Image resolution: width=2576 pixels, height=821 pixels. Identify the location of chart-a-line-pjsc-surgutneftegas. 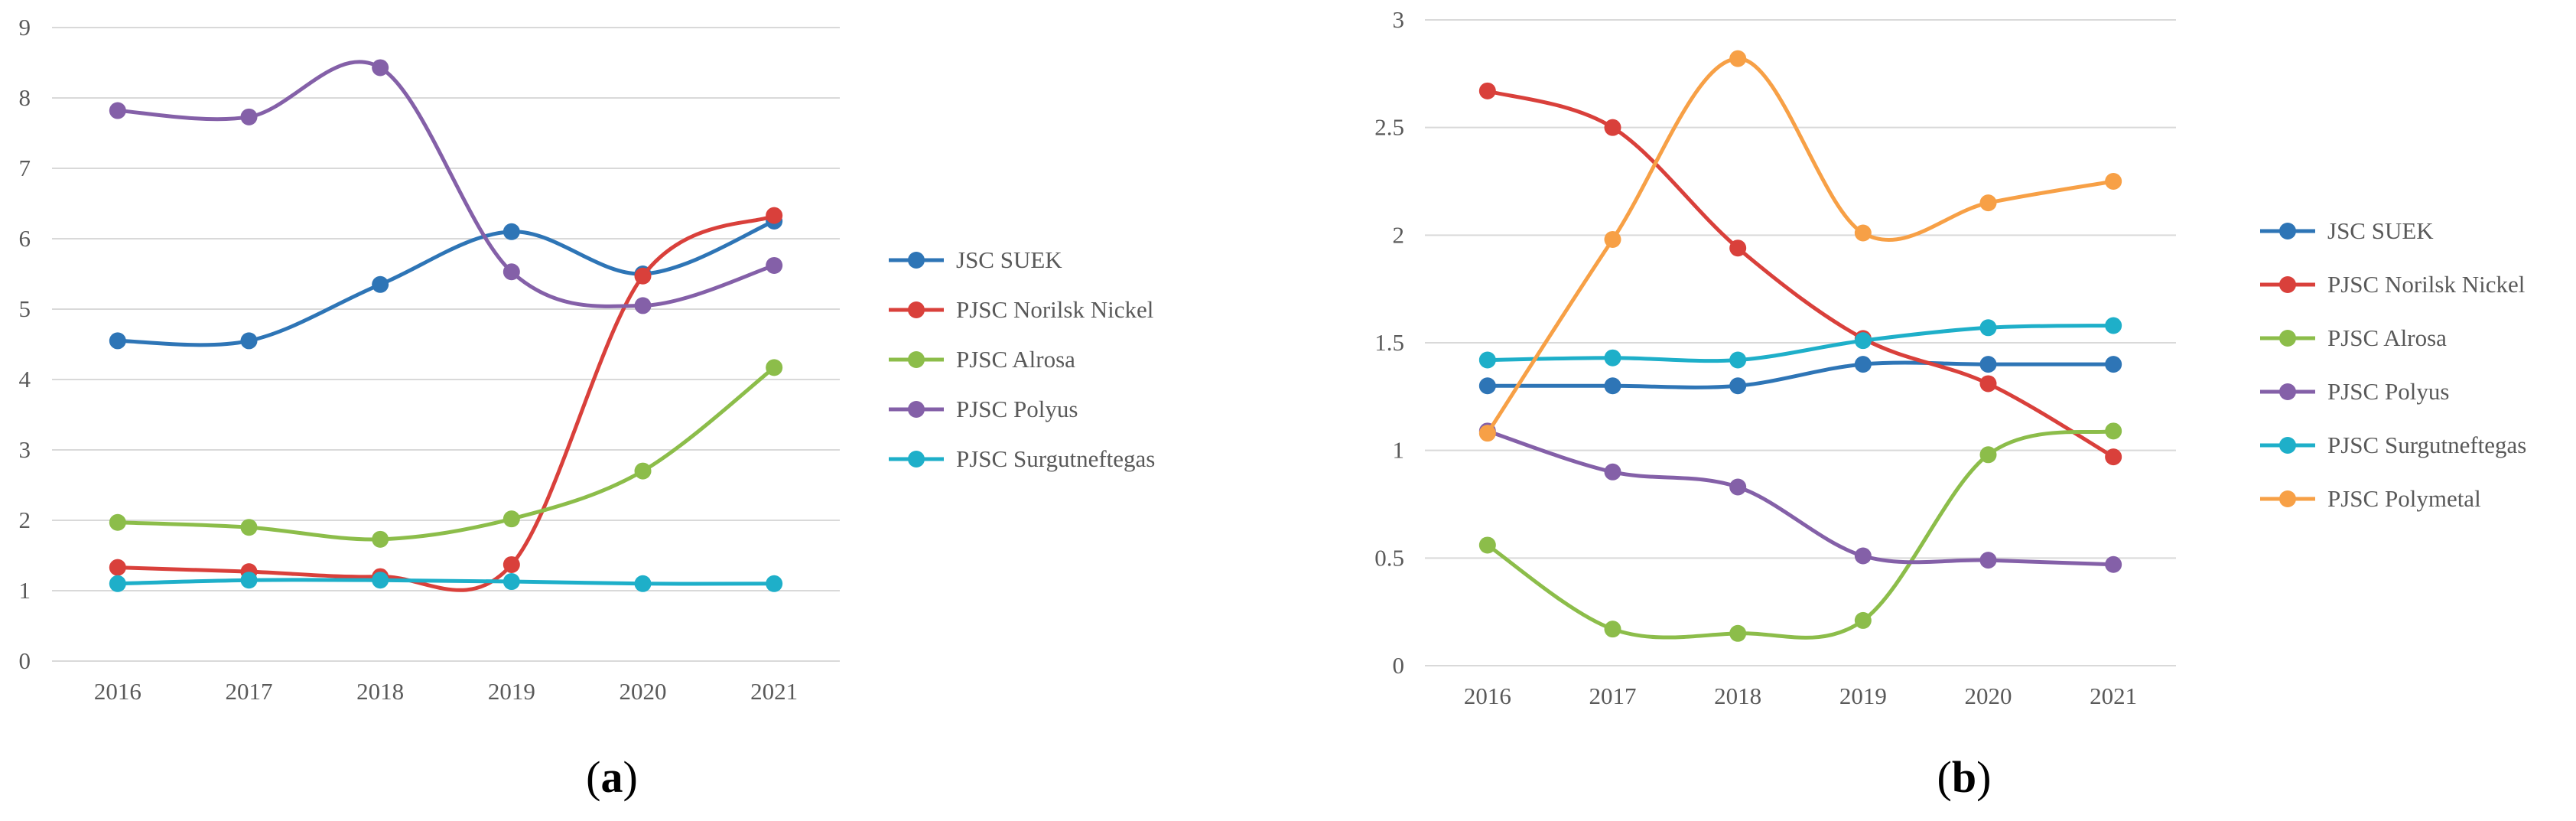
(445, 582).